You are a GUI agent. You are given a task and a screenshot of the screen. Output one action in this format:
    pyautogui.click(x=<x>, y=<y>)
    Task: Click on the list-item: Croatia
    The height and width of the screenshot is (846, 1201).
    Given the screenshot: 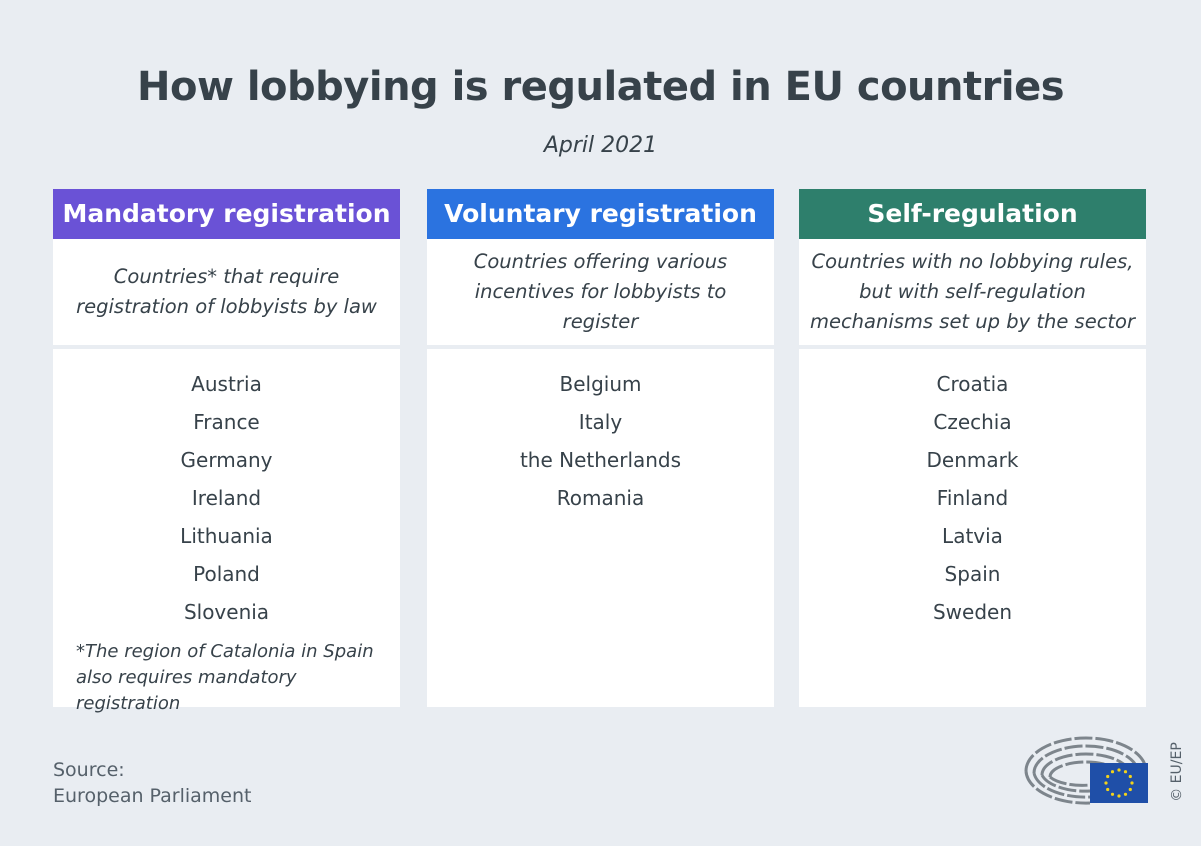 What is the action you would take?
    pyautogui.click(x=972, y=384)
    